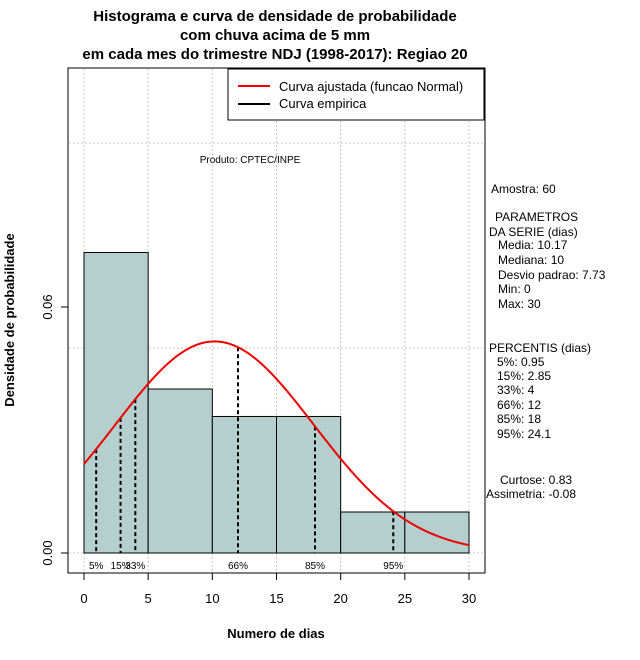 This screenshot has height=660, width=640. I want to click on x-tick-label: 5, so click(148, 598).